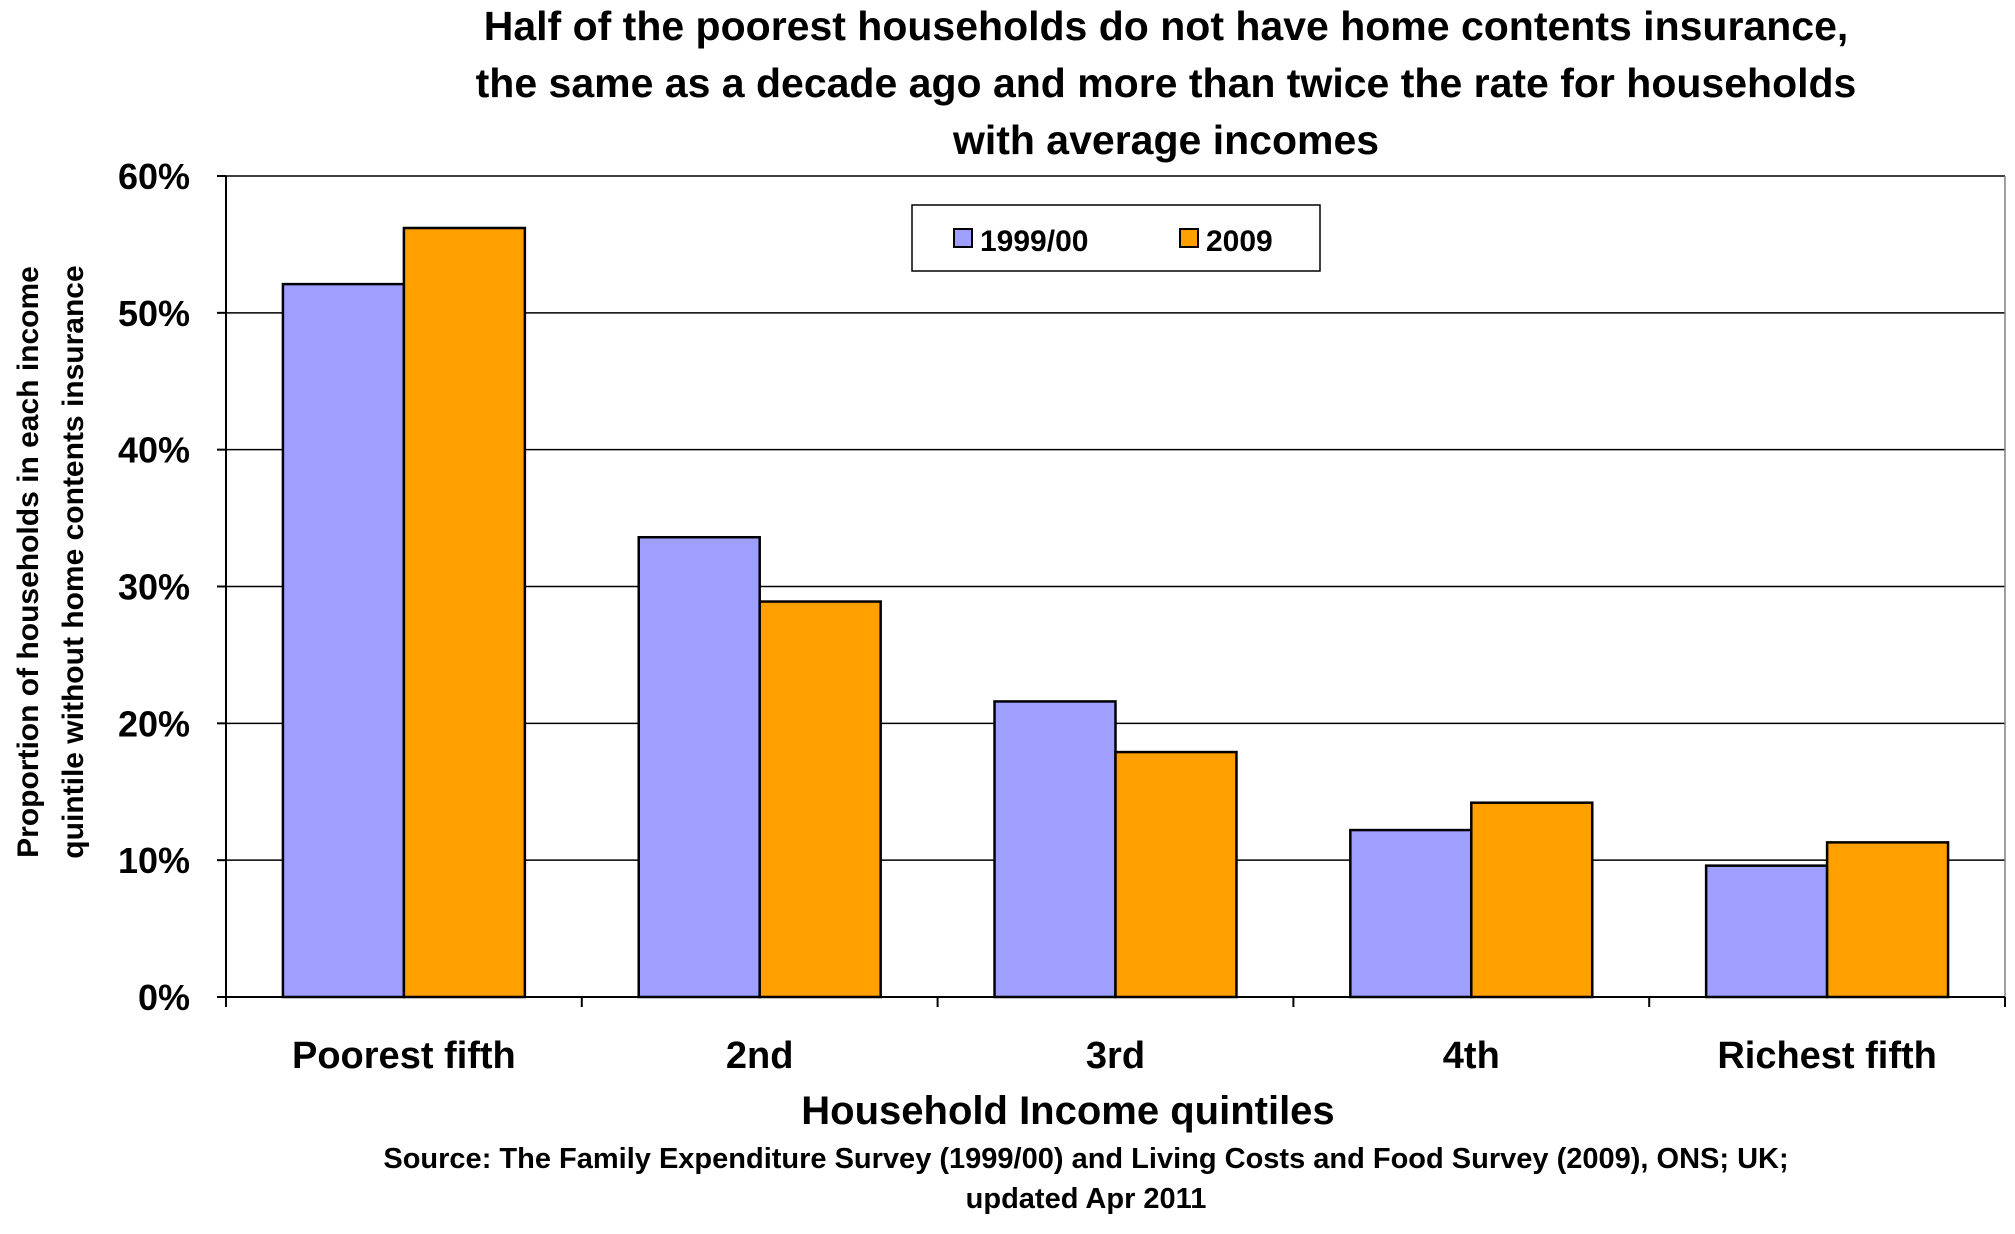  Describe the element at coordinates (1827, 1056) in the screenshot. I see `x-tick-label-5: Richest fifth` at that location.